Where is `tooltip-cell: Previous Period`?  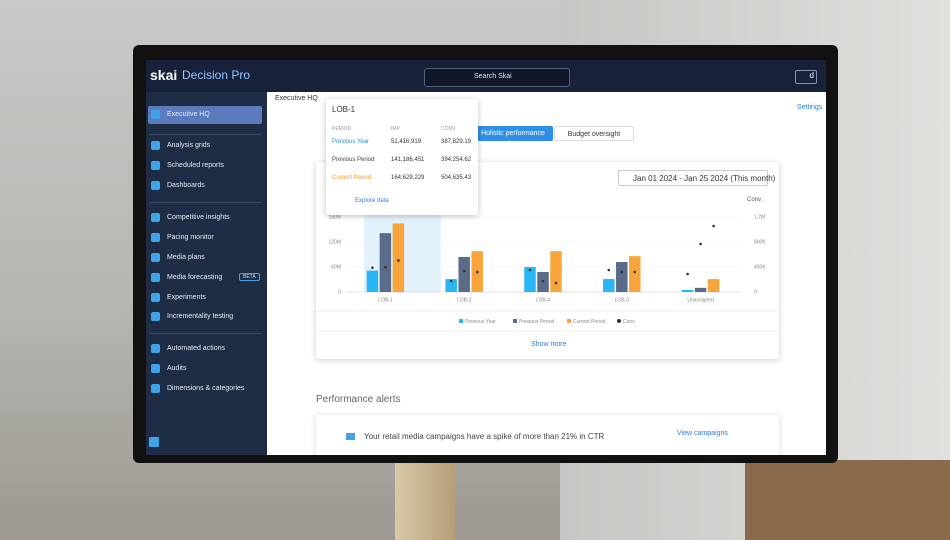 tooltip-cell: Previous Period is located at coordinates (353, 160).